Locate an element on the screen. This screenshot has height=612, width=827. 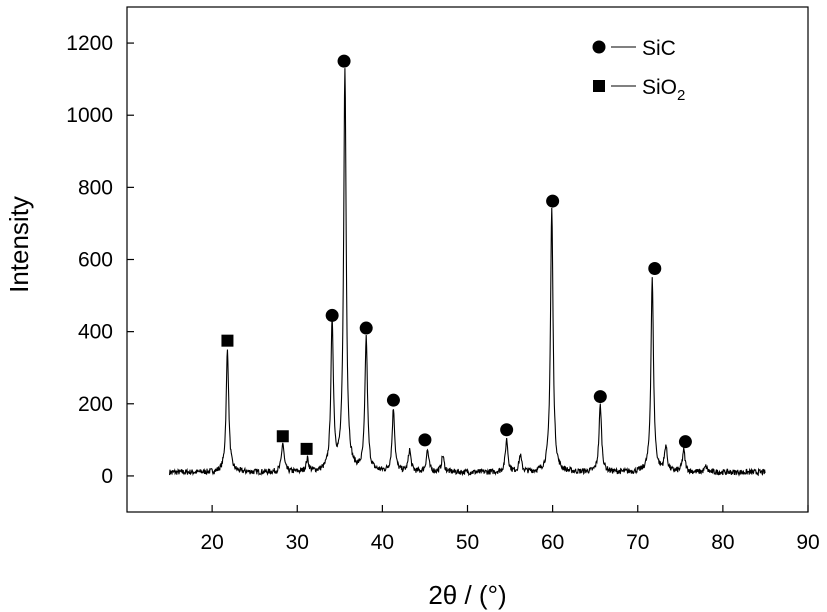
x-axis-title: 2θ / (°) is located at coordinates (467, 595).